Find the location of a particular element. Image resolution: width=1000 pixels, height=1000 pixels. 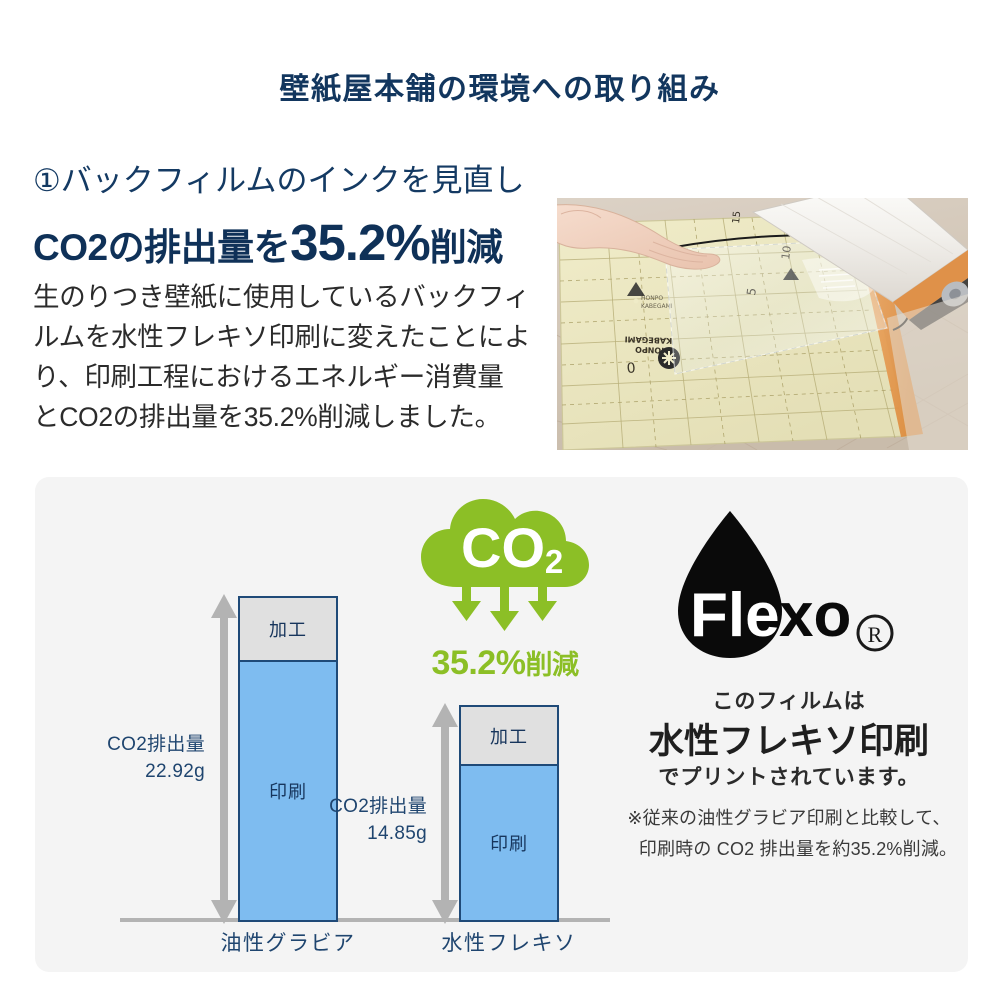

ink-drop-icon is located at coordinates (730, 584).